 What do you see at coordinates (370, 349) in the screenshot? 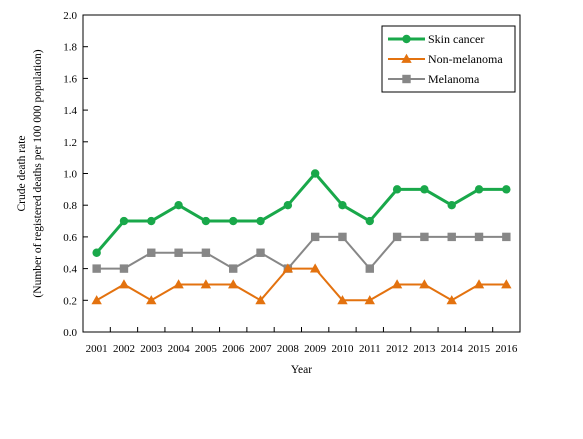
I see `x-tick-label: 2011` at bounding box center [370, 349].